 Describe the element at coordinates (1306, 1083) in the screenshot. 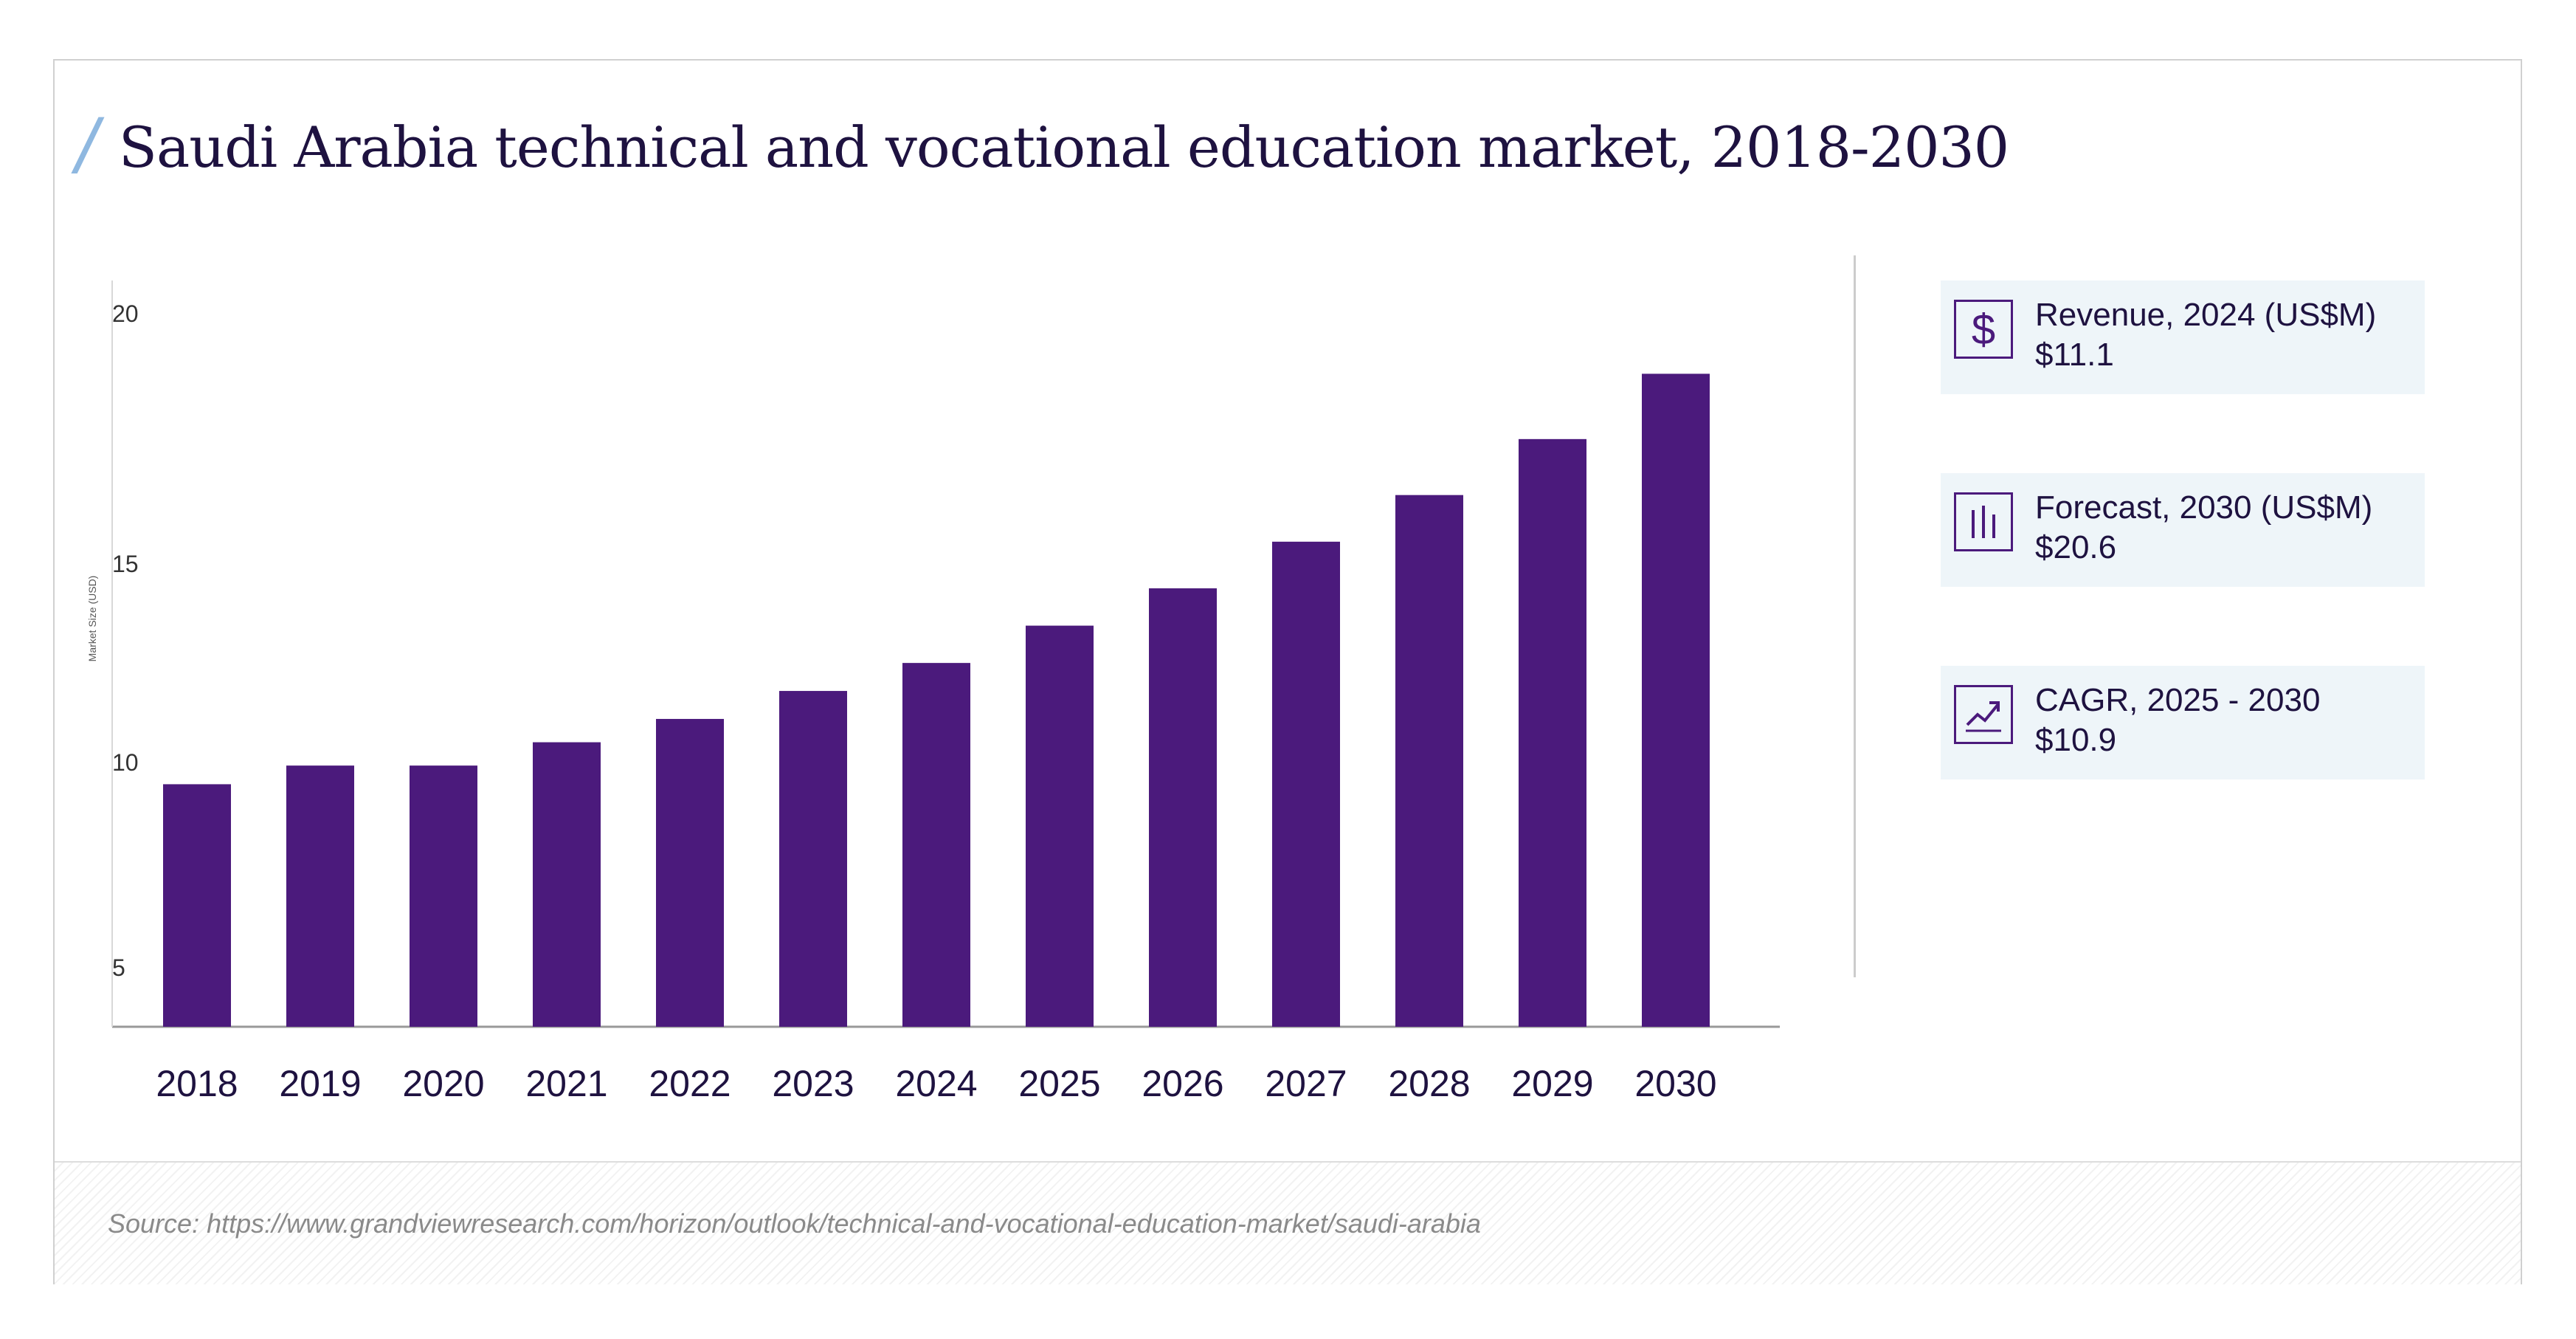

I see `x-tick-label-2027: 2027` at that location.